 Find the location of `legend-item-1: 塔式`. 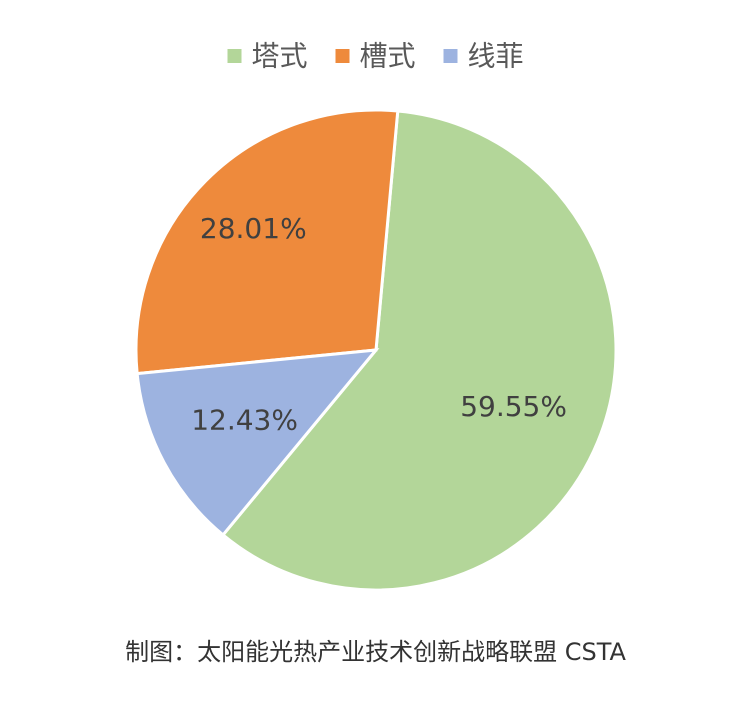

legend-item-1: 塔式 is located at coordinates (267, 56).